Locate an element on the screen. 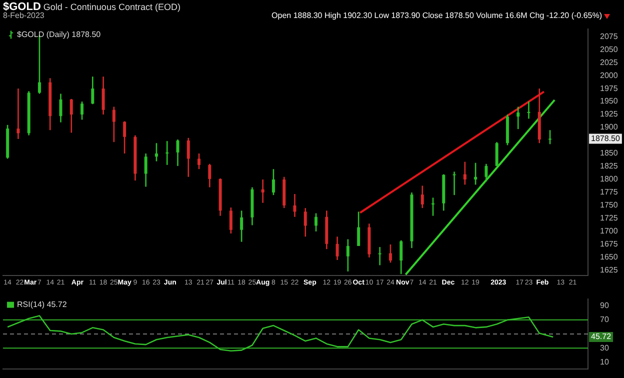 The image size is (624, 378). y-tick-label: 1650 is located at coordinates (609, 257).